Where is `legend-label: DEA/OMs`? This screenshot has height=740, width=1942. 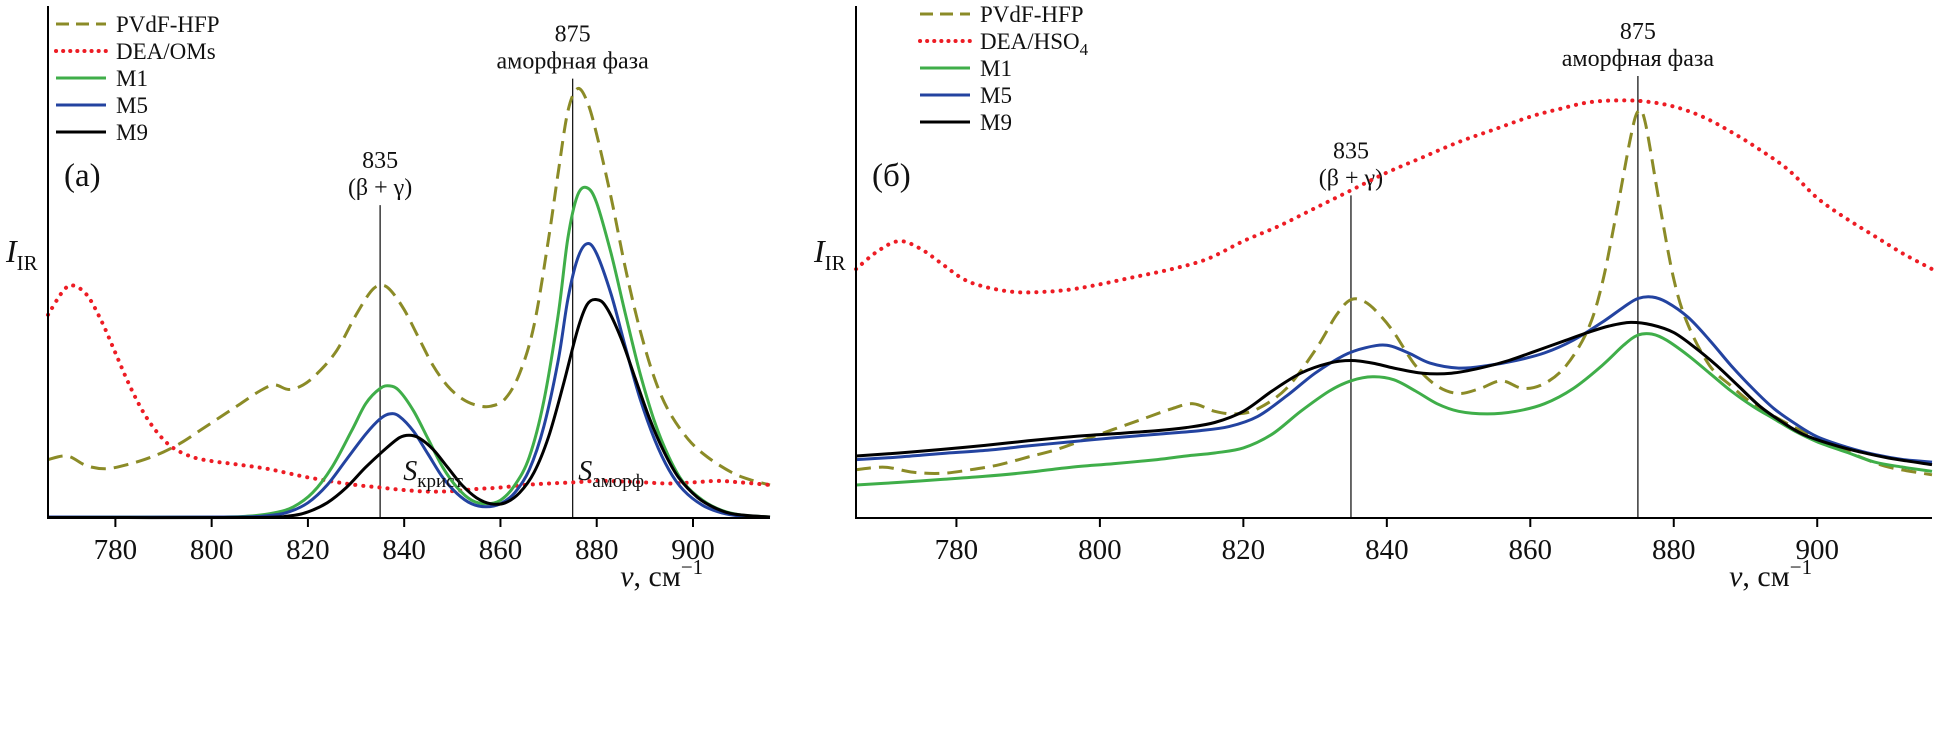
legend-label: DEA/OMs is located at coordinates (166, 51).